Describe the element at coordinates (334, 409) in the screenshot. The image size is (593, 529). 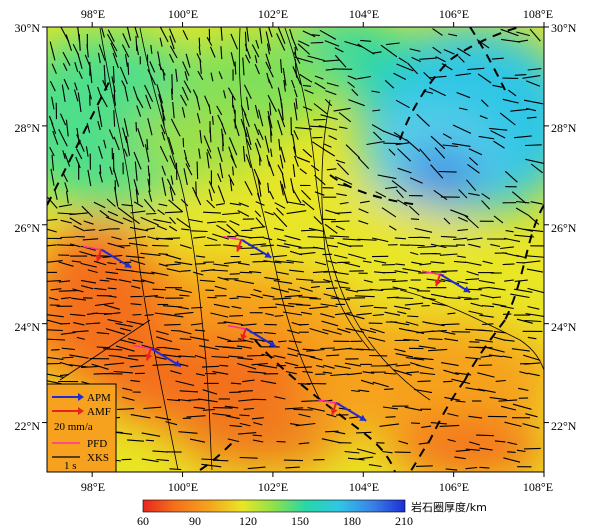
I see `amf-arrow` at that location.